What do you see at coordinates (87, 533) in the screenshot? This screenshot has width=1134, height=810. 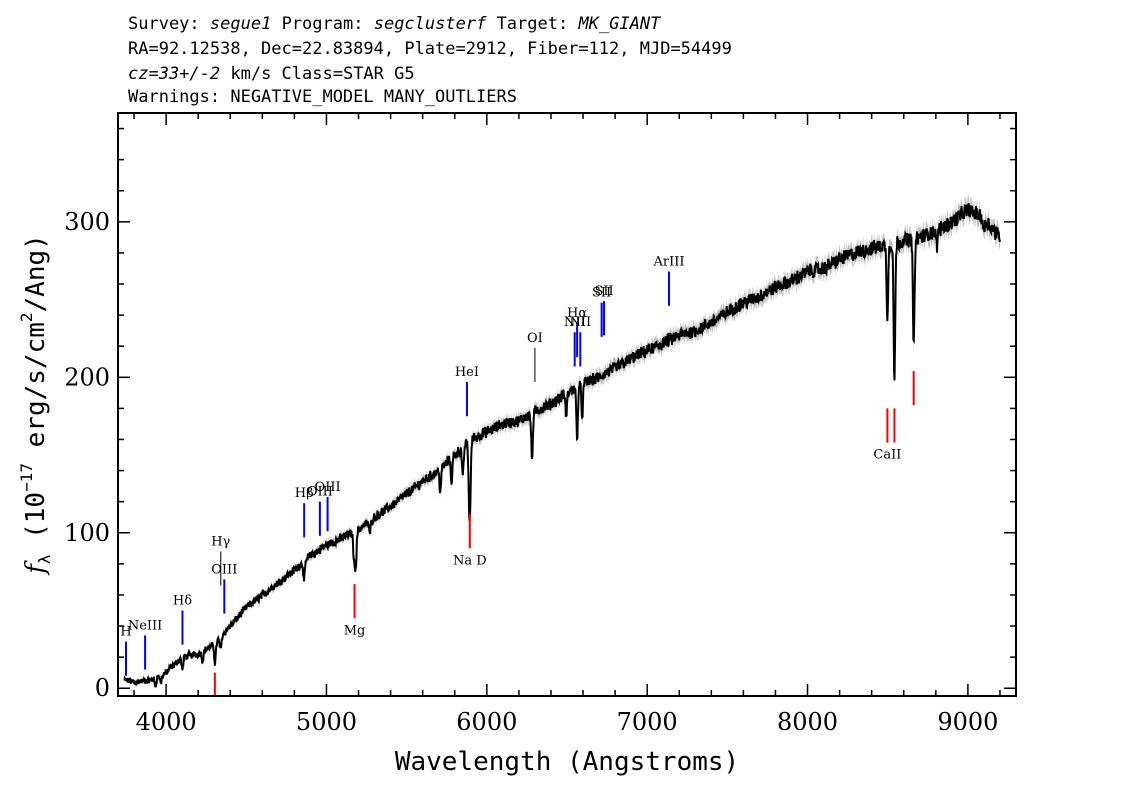 I see `y-tick-label-1: 100` at bounding box center [87, 533].